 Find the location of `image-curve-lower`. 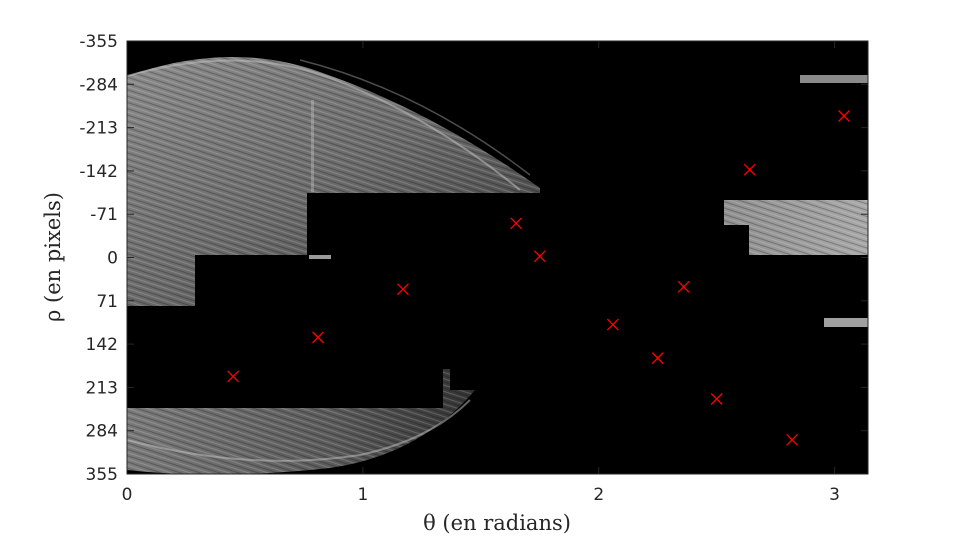

image-curve-lower is located at coordinates (299, 430).